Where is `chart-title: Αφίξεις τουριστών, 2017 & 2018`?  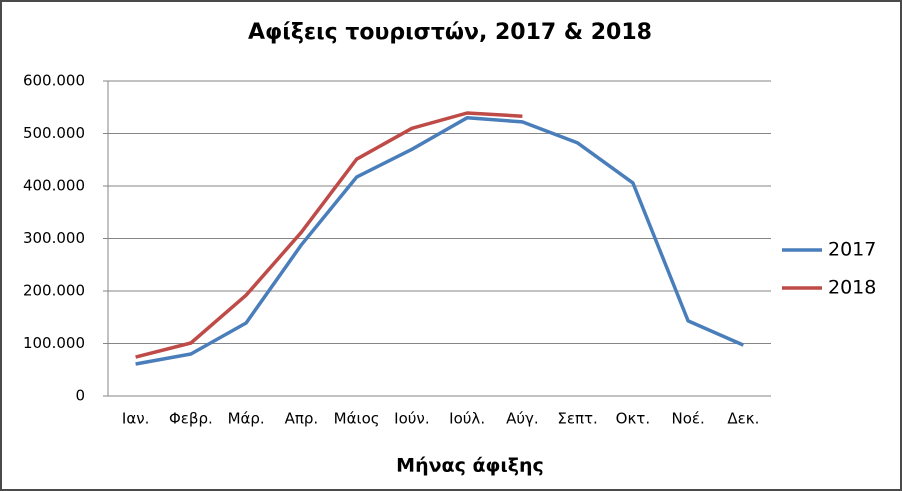 chart-title: Αφίξεις τουριστών, 2017 & 2018 is located at coordinates (450, 32).